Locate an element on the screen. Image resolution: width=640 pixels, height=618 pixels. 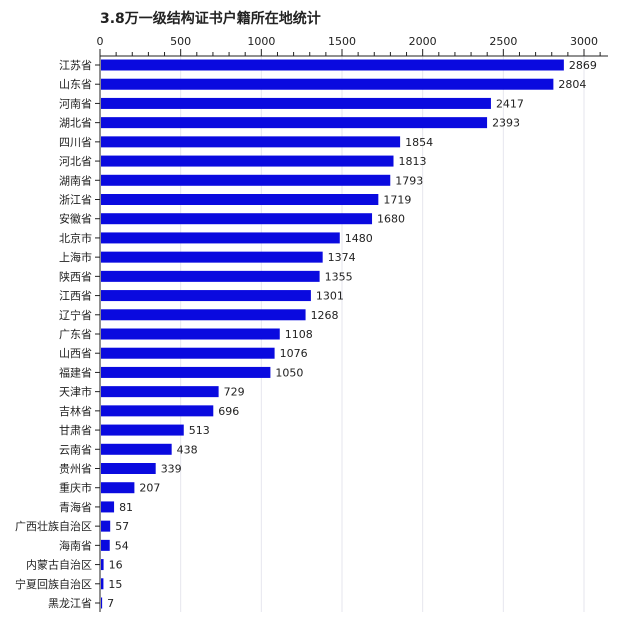
category-label: 青海省 is located at coordinates (75, 507).